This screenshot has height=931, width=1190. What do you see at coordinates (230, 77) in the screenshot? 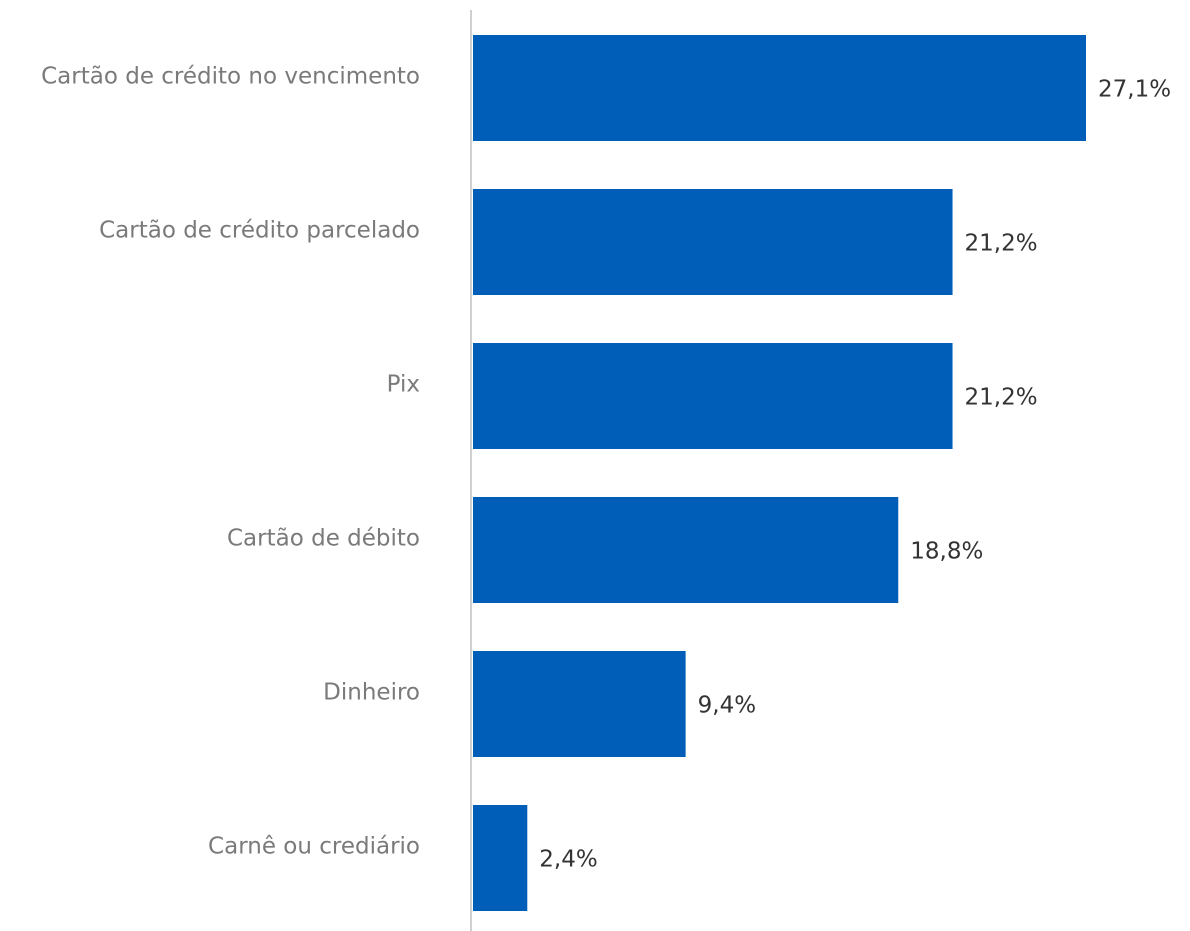
I see `category-label: Cartão de crédito no vencimento` at bounding box center [230, 77].